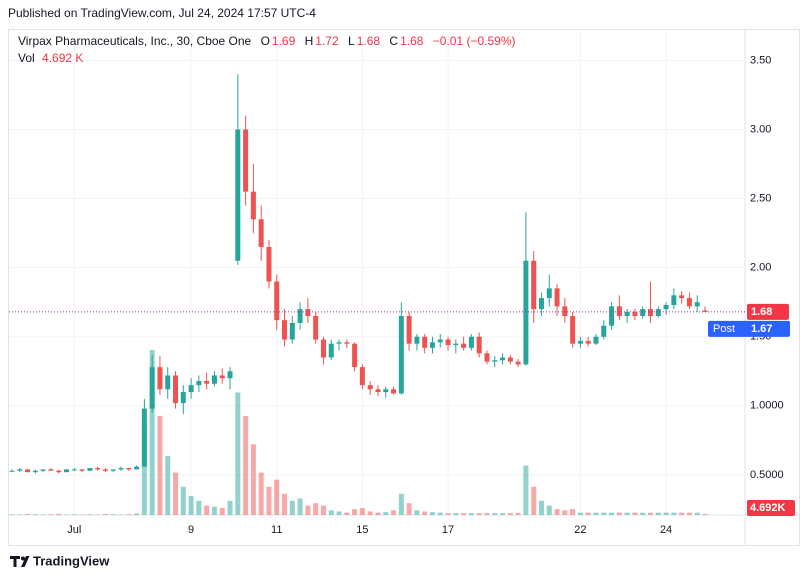 The image size is (808, 579). I want to click on y-tick-label: 3.50, so click(760, 60).